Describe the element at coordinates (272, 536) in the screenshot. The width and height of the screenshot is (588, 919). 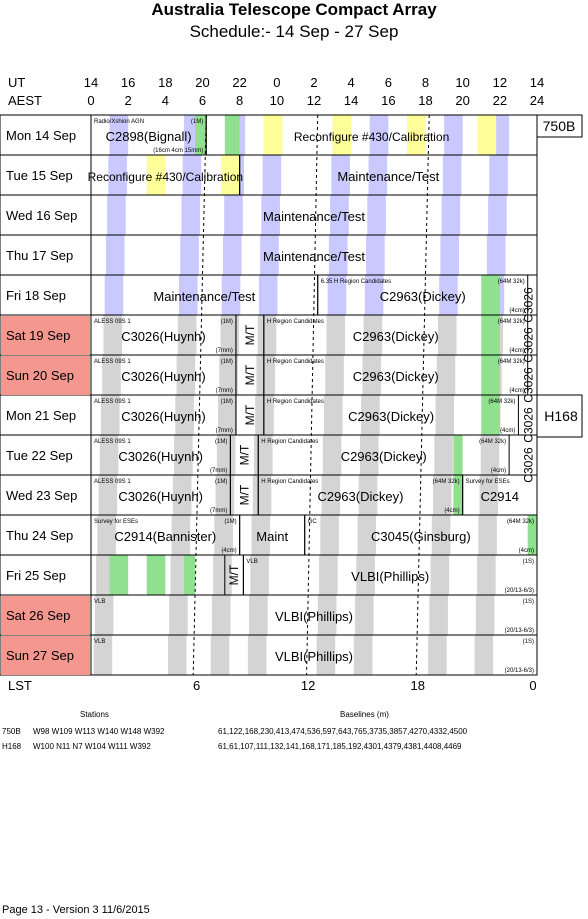
I see `block-label: Maint` at that location.